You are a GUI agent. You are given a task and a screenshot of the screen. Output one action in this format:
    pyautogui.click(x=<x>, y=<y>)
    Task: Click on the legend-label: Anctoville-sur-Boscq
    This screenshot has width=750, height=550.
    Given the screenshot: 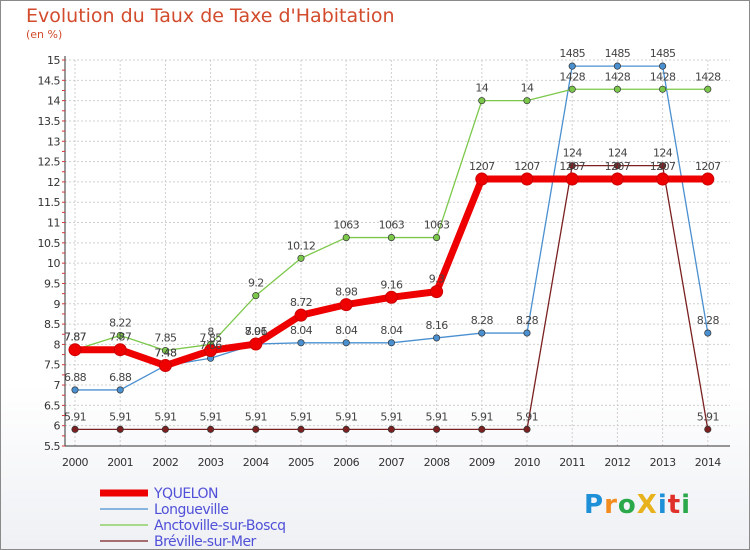 What is the action you would take?
    pyautogui.click(x=219, y=526)
    